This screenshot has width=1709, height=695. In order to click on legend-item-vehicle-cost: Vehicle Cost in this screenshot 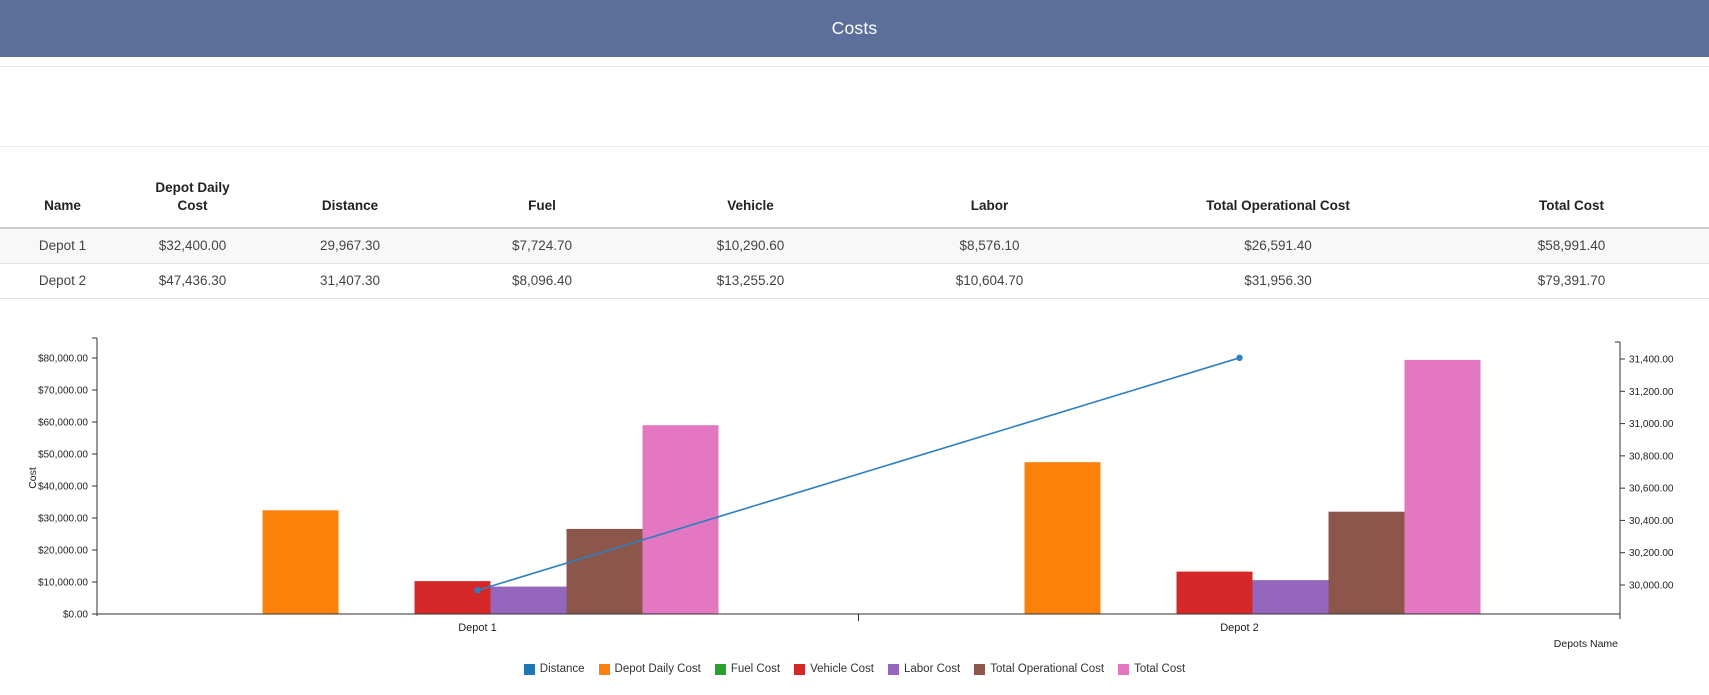, I will do `click(834, 669)`.